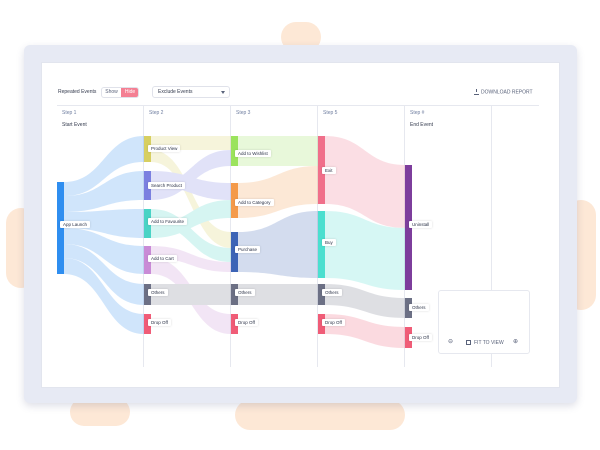  I want to click on hide-option: Hide, so click(129, 92).